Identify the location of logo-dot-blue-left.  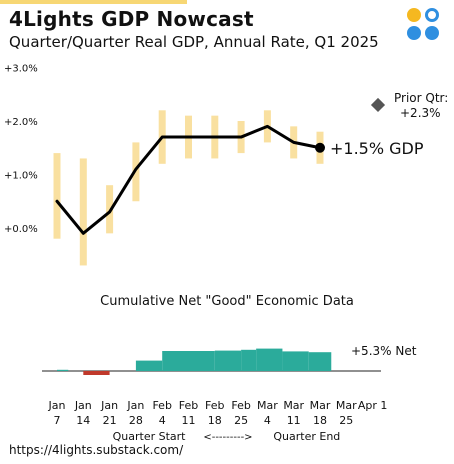
(414, 33).